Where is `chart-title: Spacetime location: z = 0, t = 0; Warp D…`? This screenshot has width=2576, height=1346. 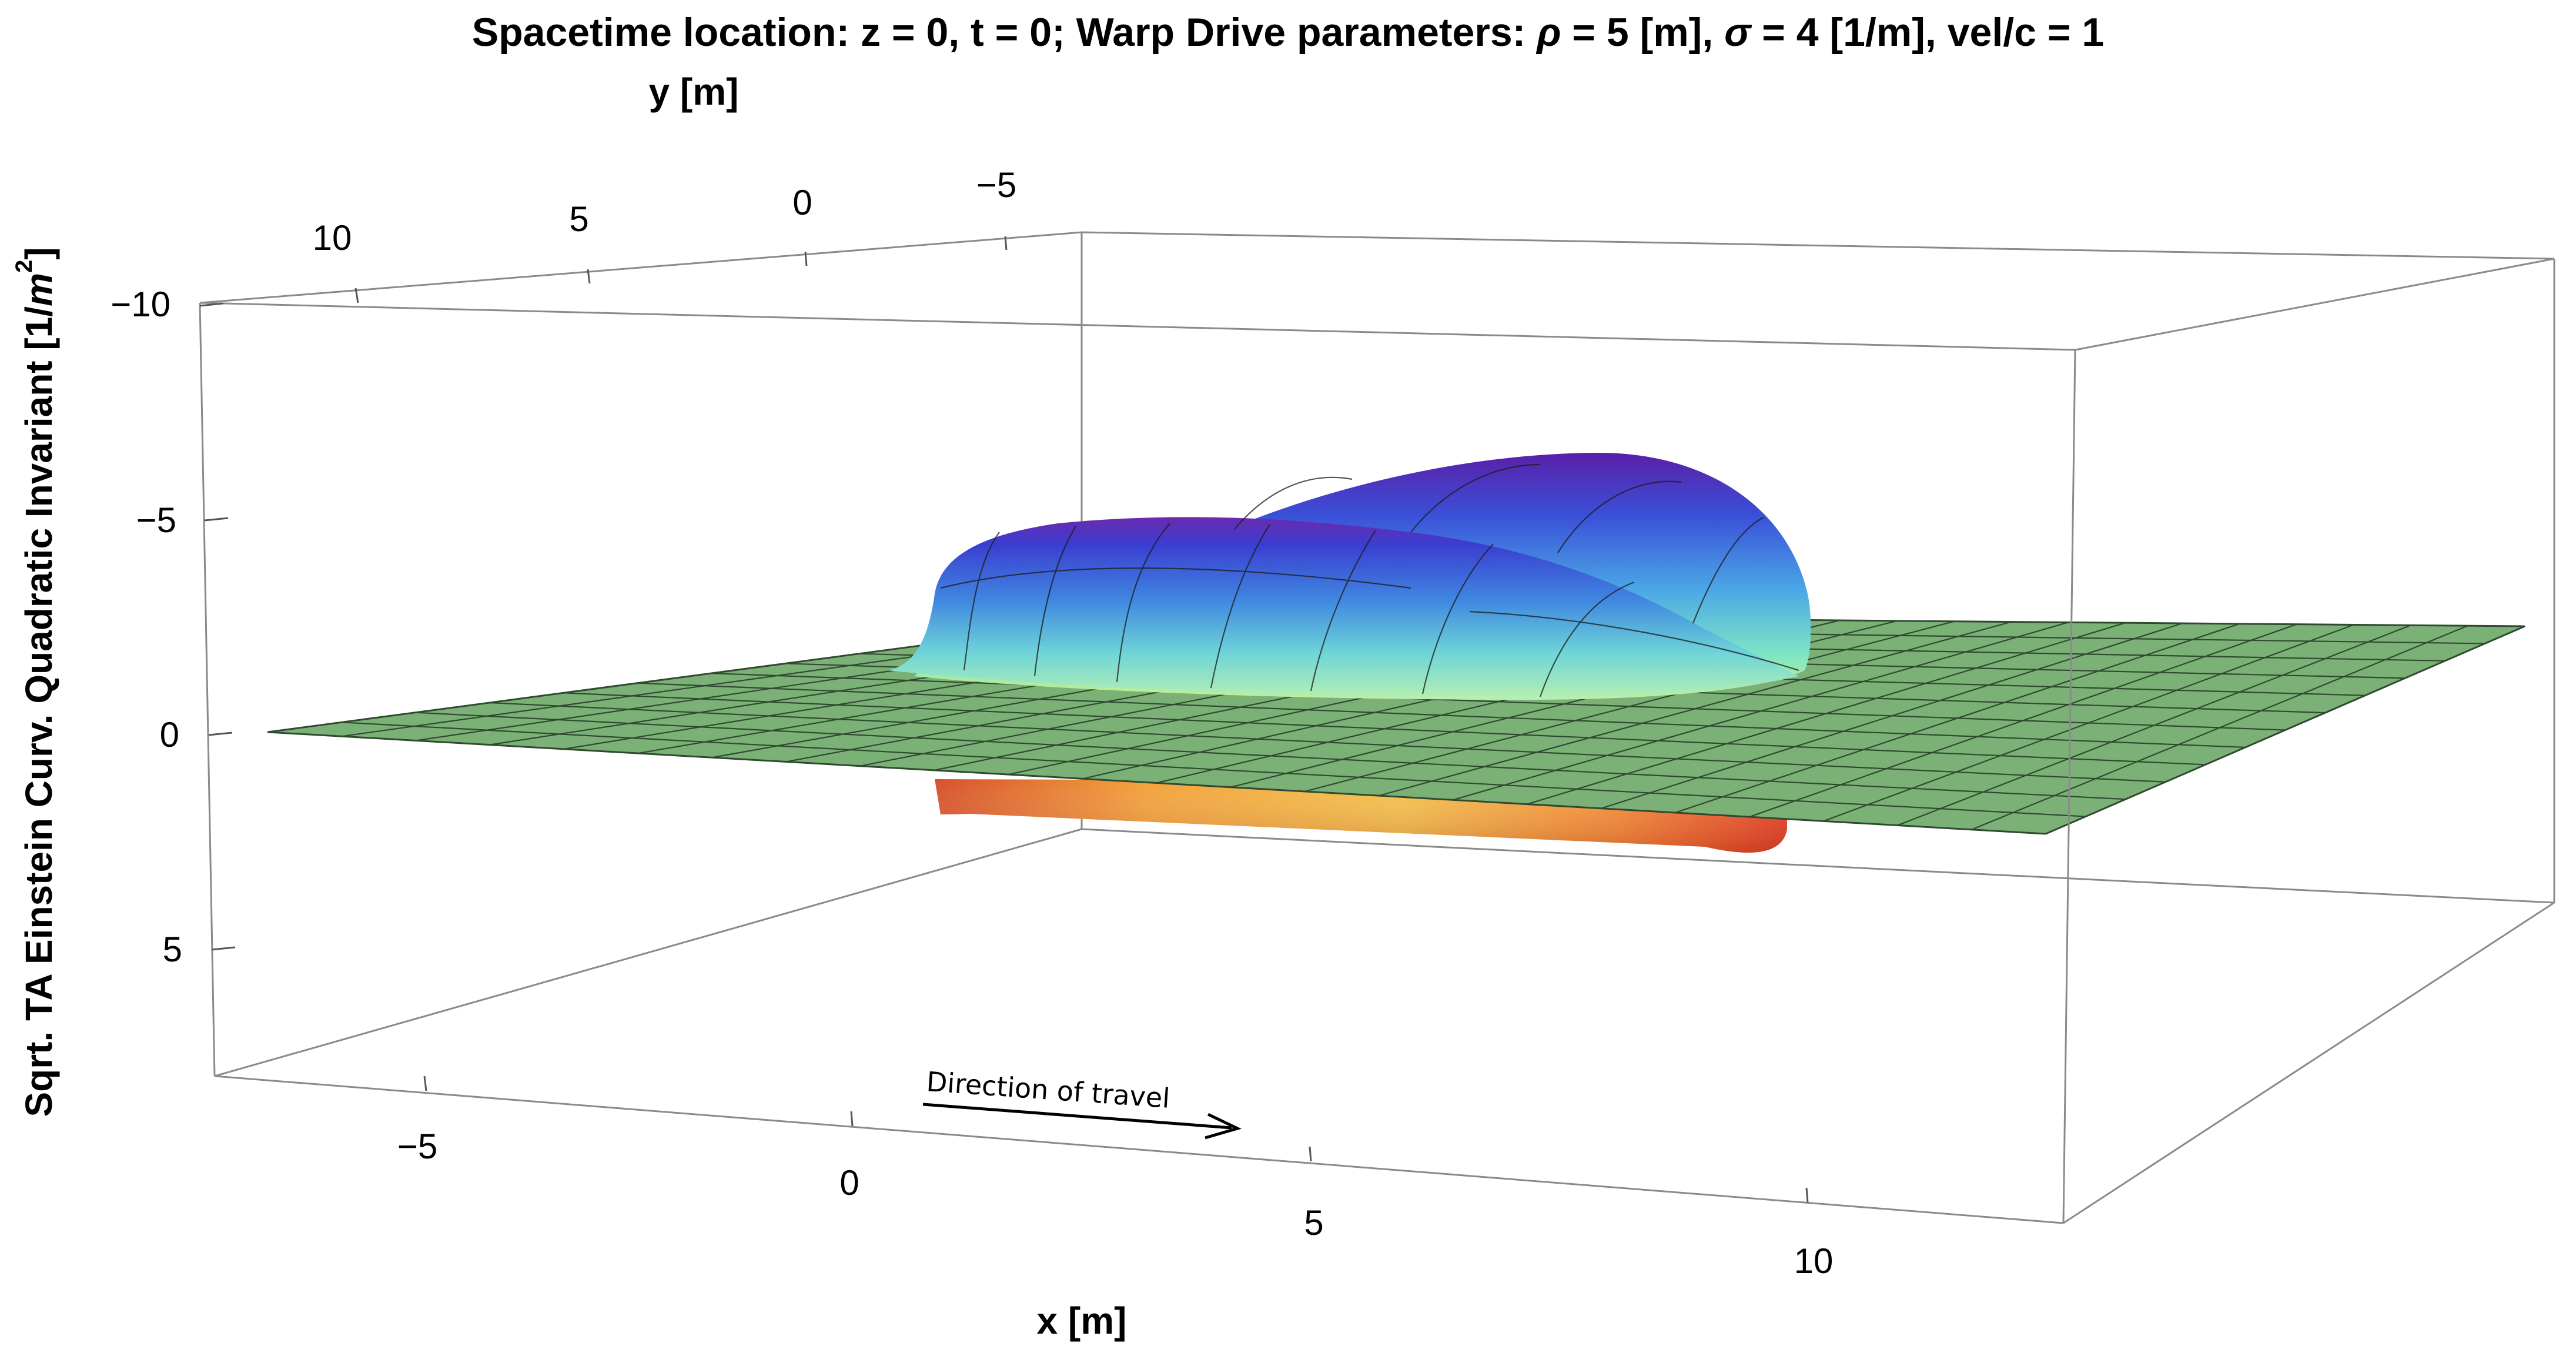
chart-title: Spacetime location: z = 0, t = 0; Warp D… is located at coordinates (1288, 32).